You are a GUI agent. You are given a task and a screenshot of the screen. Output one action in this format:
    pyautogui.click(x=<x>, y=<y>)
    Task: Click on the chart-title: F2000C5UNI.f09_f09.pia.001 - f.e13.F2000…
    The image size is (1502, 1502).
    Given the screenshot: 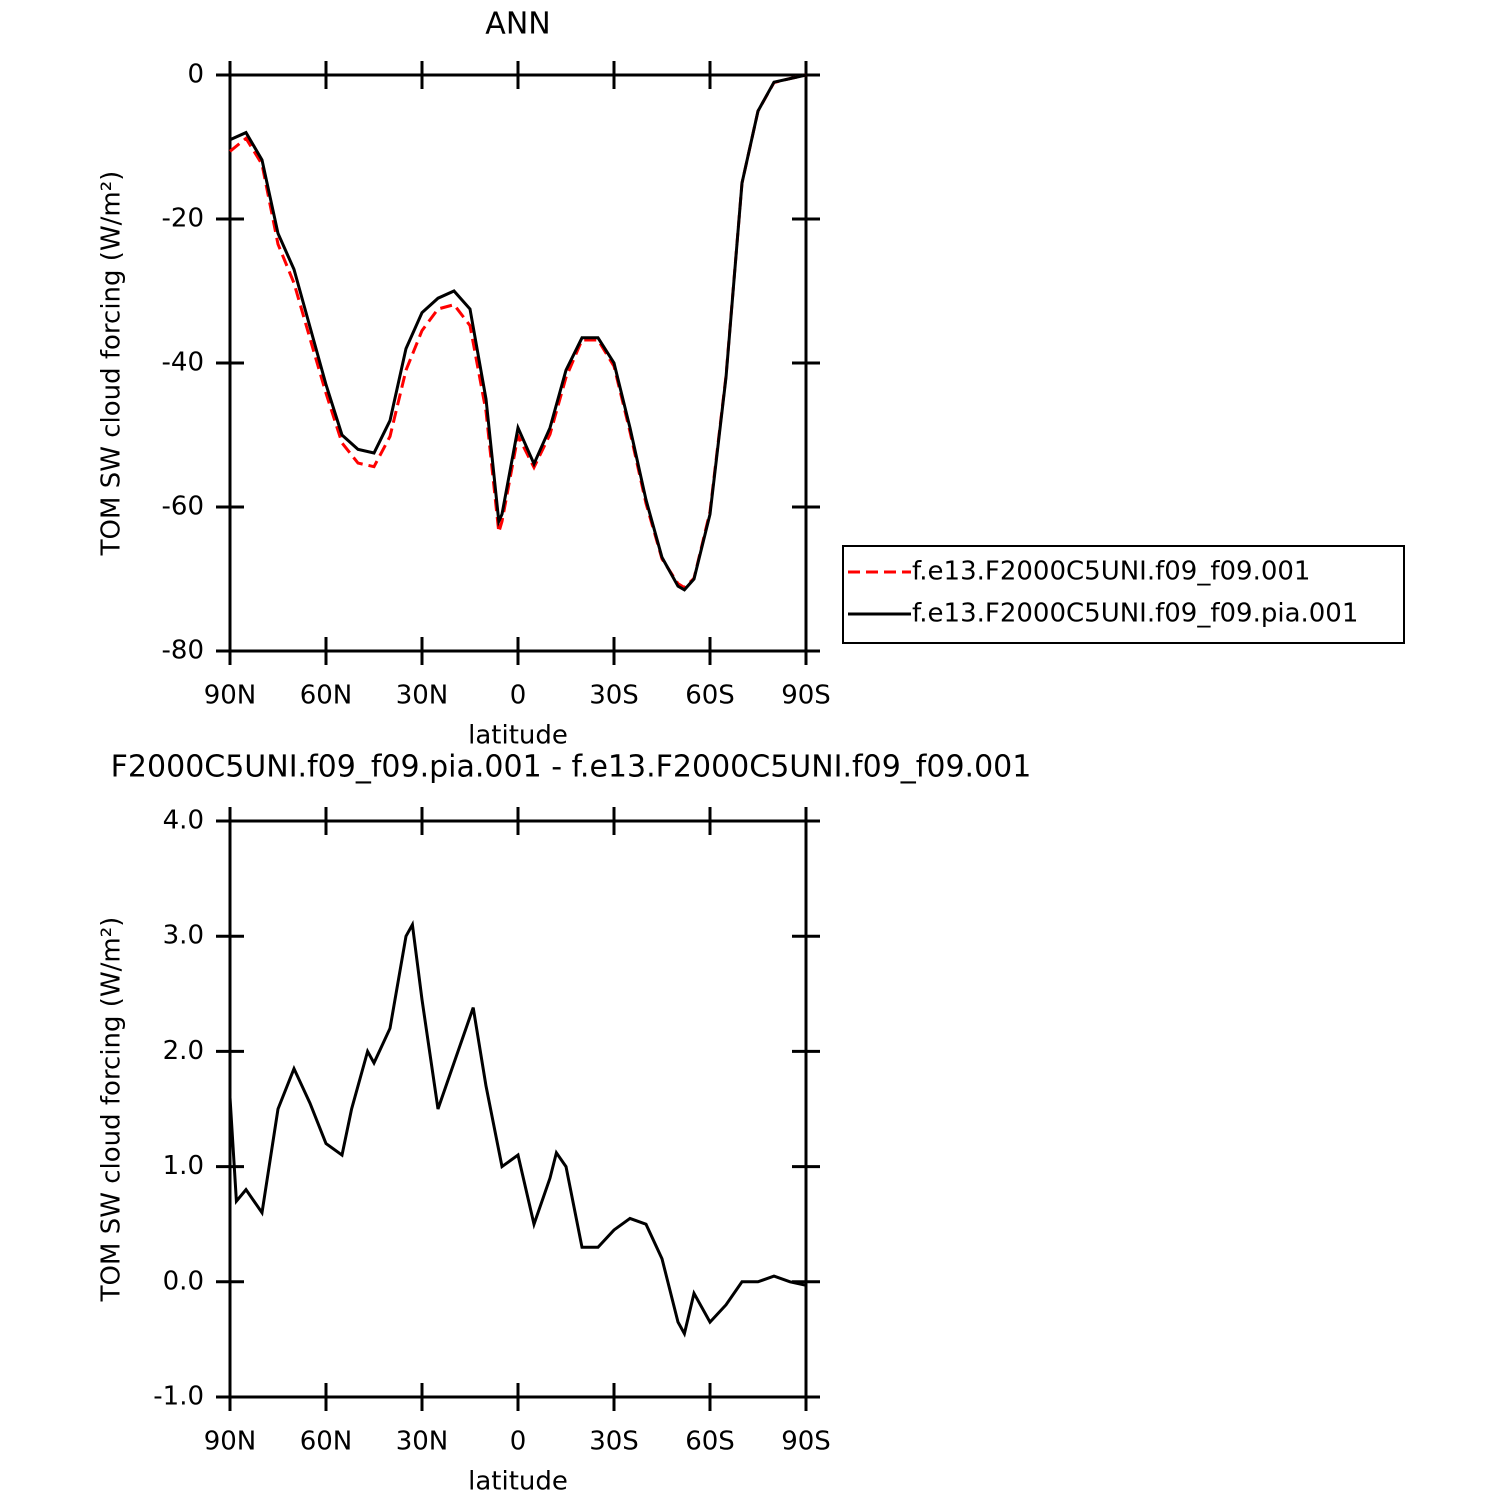 What is the action you would take?
    pyautogui.click(x=571, y=767)
    